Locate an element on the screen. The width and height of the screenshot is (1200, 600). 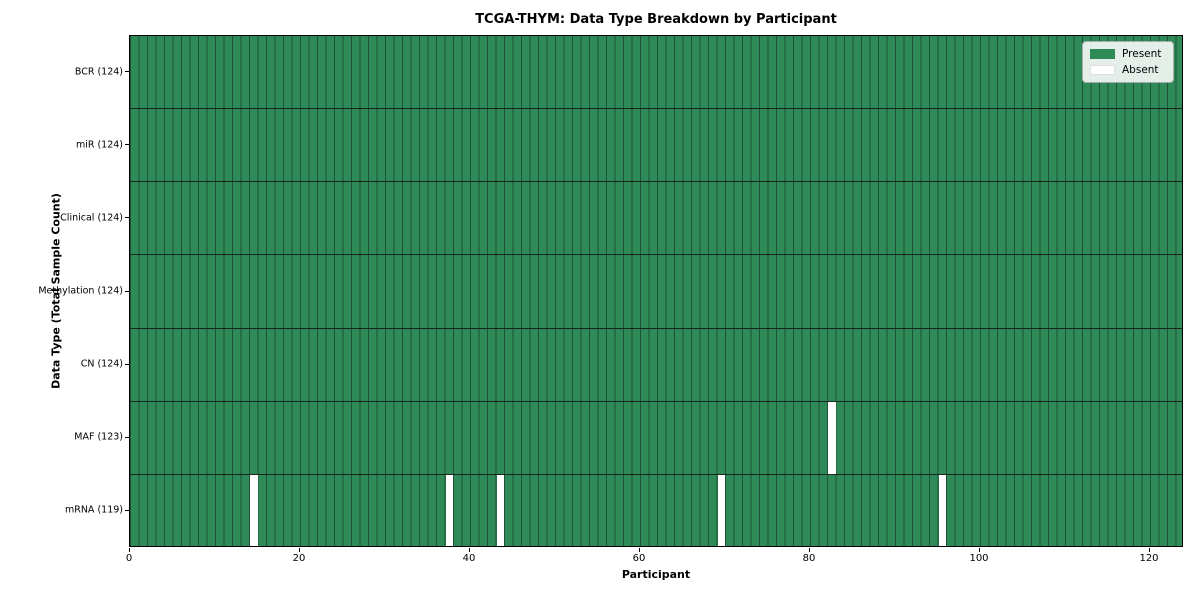
y-tick-label-methylation: Methylation (124) is located at coordinates (80, 291).